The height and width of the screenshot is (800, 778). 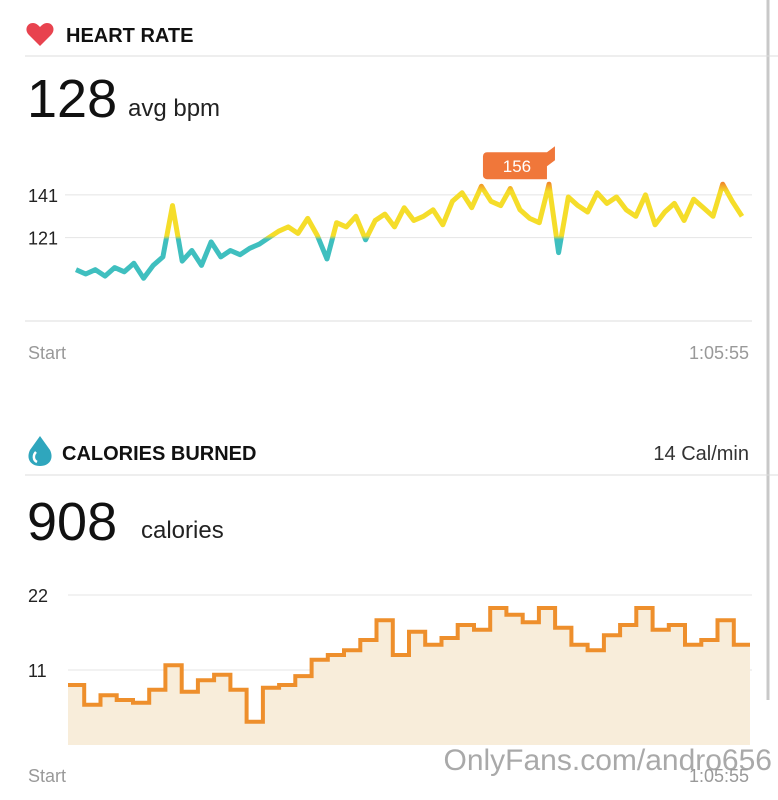 I want to click on section-title: CALORIES BURNED, so click(x=159, y=454).